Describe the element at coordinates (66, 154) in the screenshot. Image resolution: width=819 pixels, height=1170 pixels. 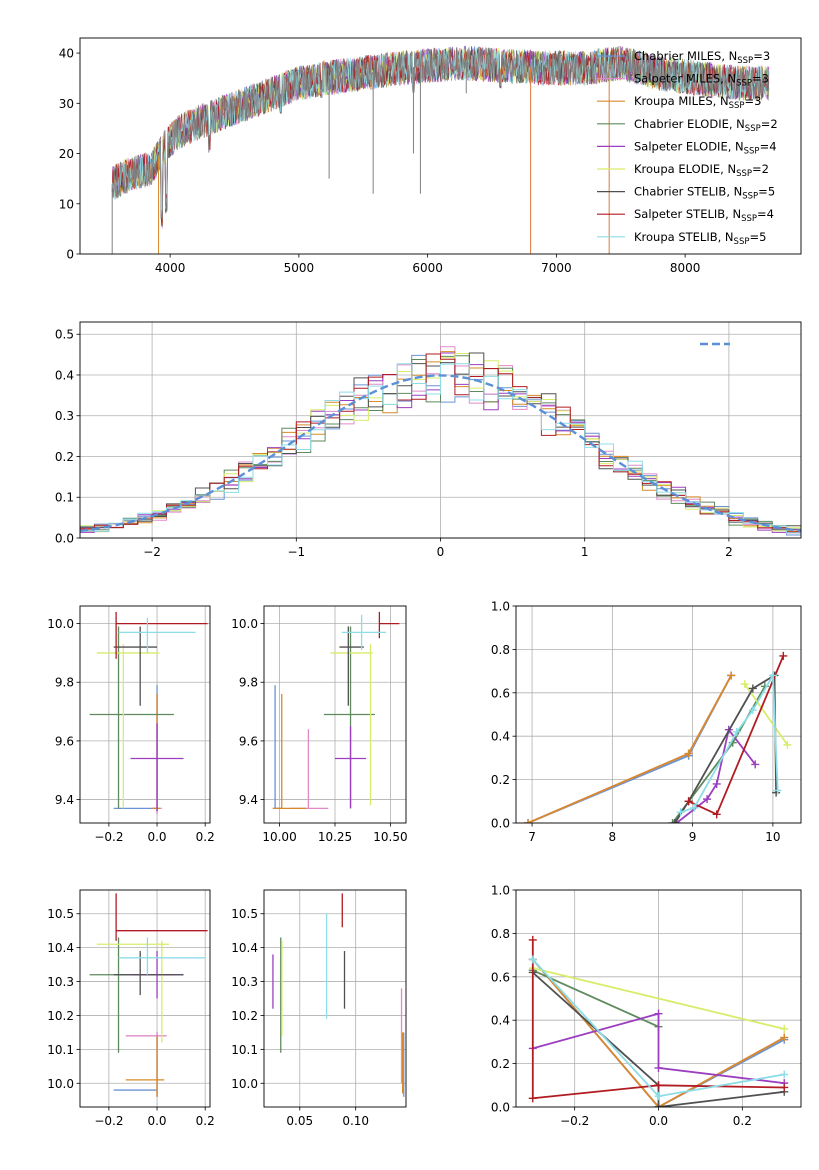
I see `y-tick-label: 20` at that location.